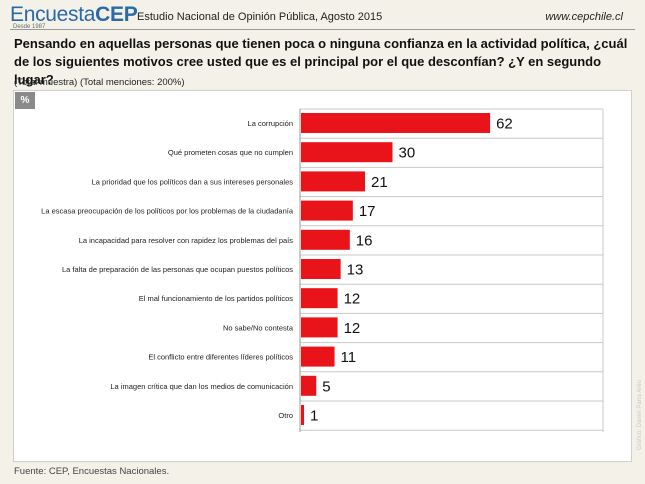 This screenshot has width=645, height=484. What do you see at coordinates (640, 414) in the screenshot?
I see `chart-credit: Gráfico: Daniel Parra Aréu` at bounding box center [640, 414].